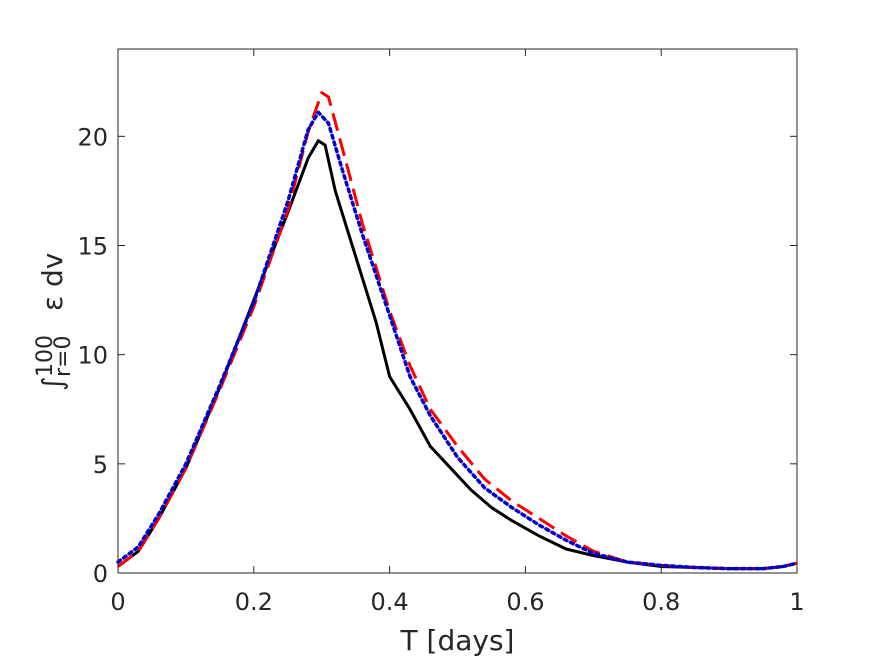  I want to click on x-axis-label: T [days], so click(457, 640).